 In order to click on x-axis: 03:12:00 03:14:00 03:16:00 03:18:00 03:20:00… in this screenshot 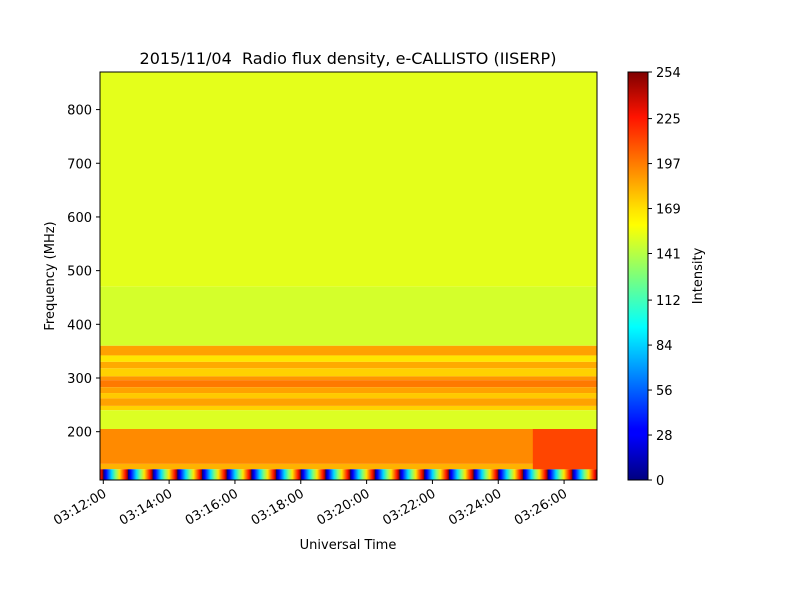, I will do `click(310, 504)`.